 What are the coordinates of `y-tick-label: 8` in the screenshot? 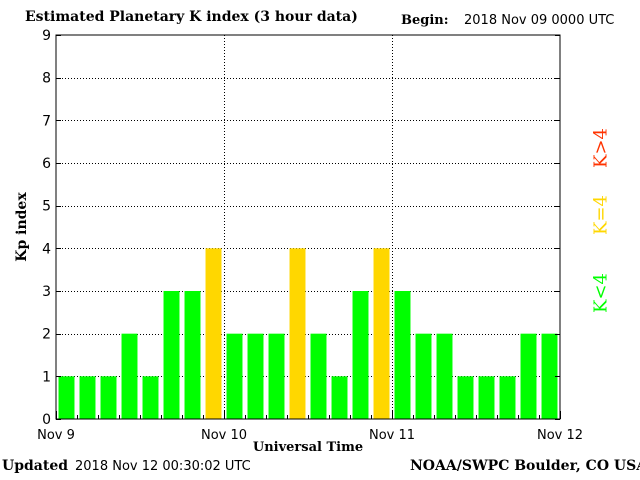 It's located at (46, 79).